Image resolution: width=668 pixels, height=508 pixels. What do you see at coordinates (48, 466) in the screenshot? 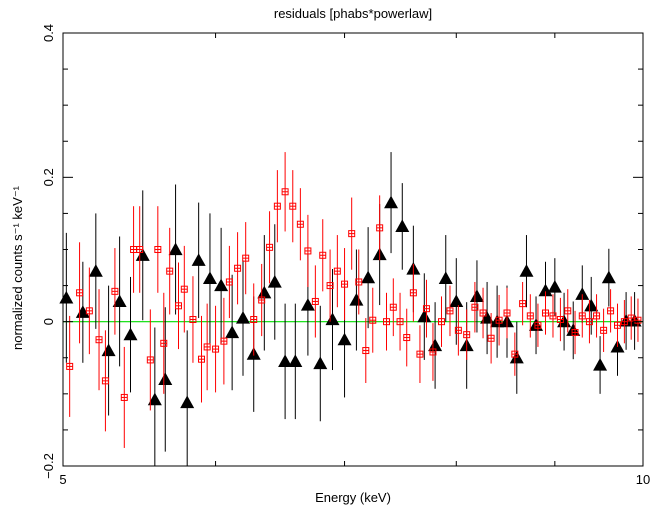
I see `y-tick-label: −0.2` at bounding box center [48, 466].